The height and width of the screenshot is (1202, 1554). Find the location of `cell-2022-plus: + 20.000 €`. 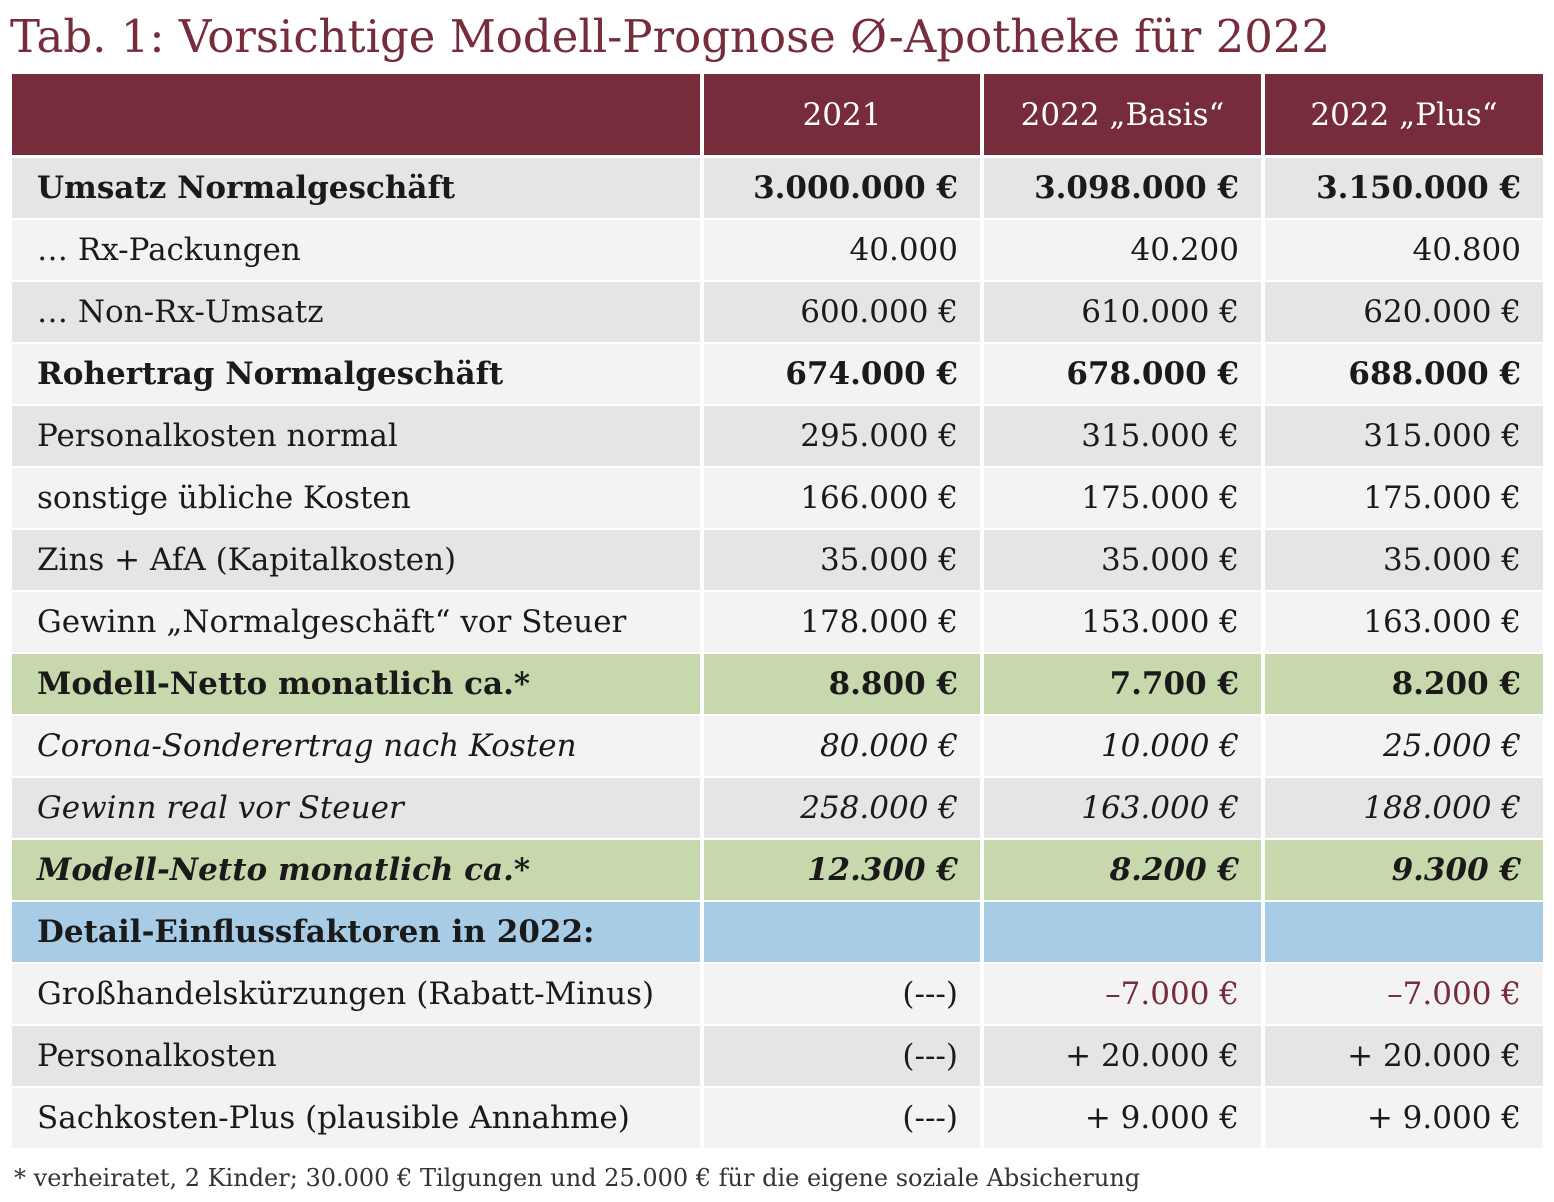

cell-2022-plus: + 20.000 € is located at coordinates (1404, 1056).